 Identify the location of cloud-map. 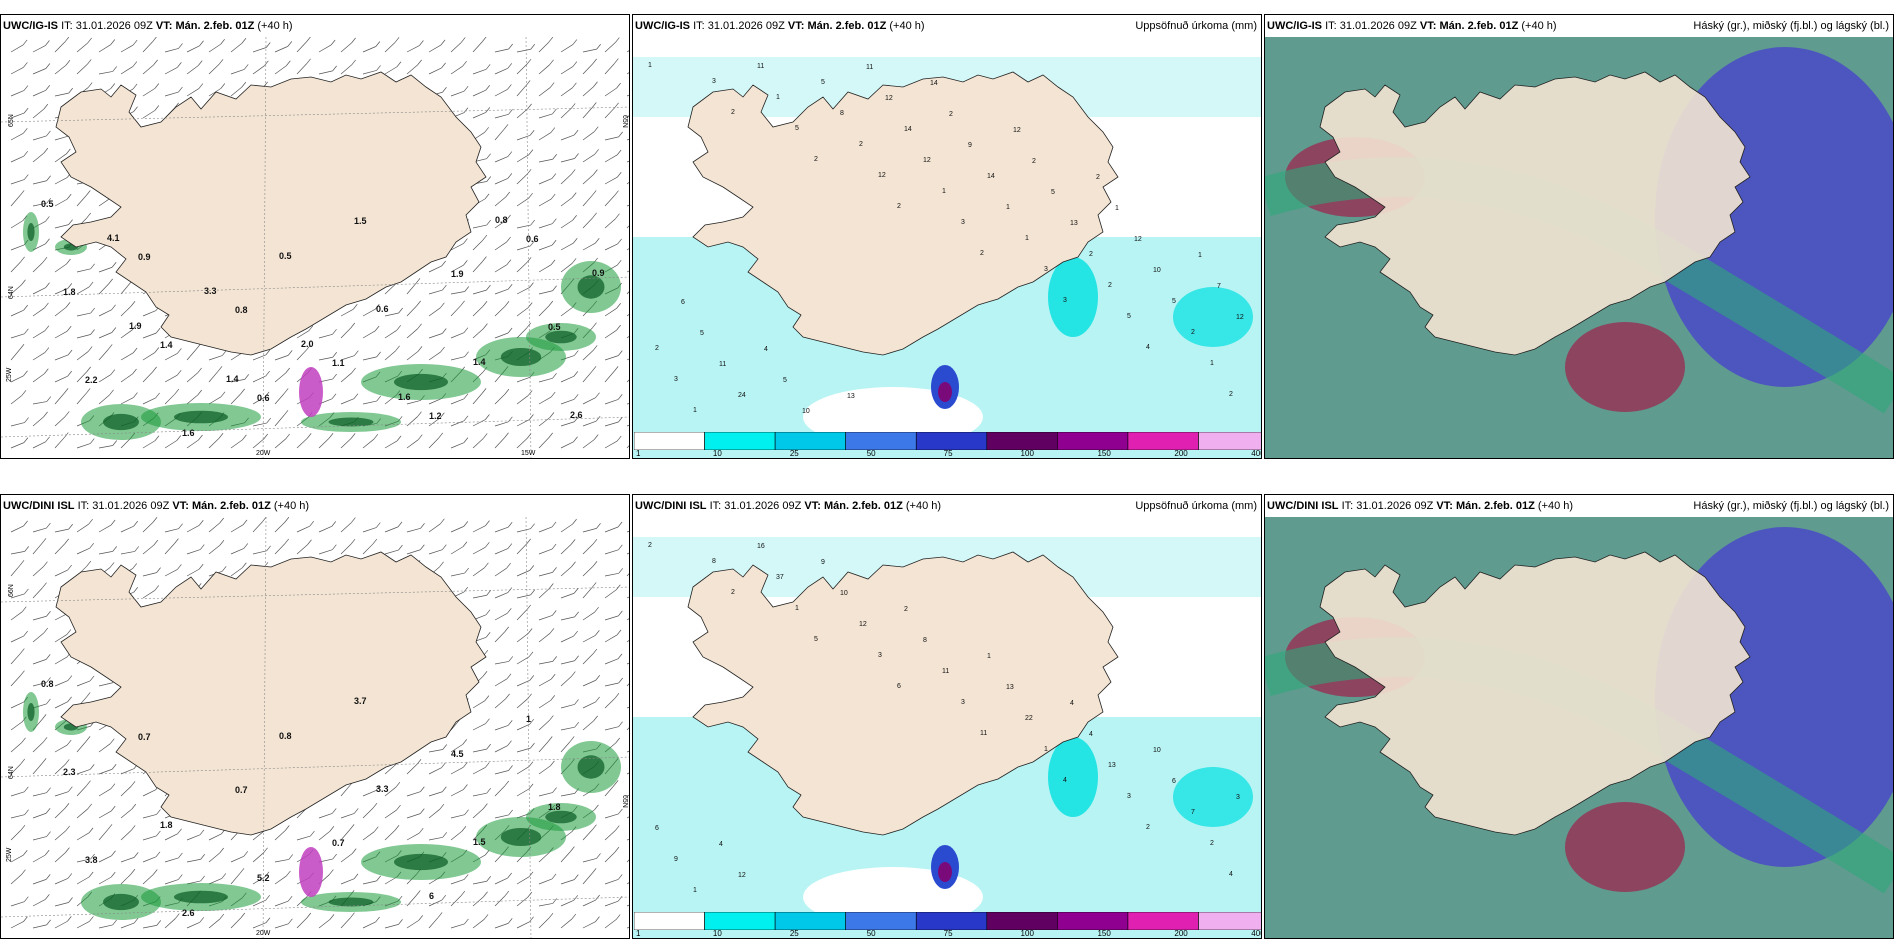
(1579, 247).